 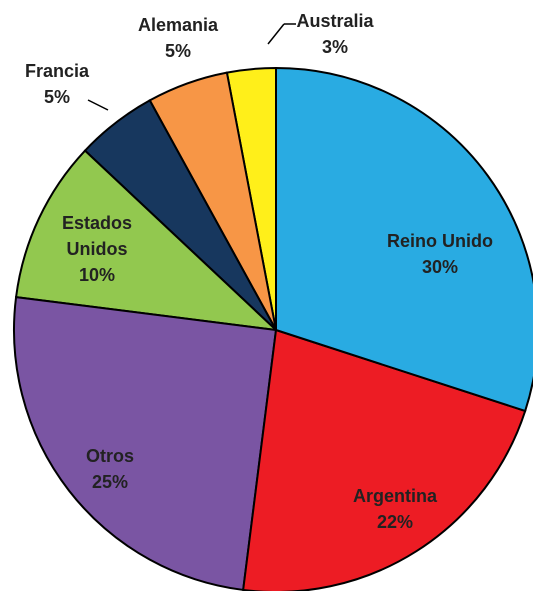 I want to click on category-label: Francia, so click(x=57, y=71).